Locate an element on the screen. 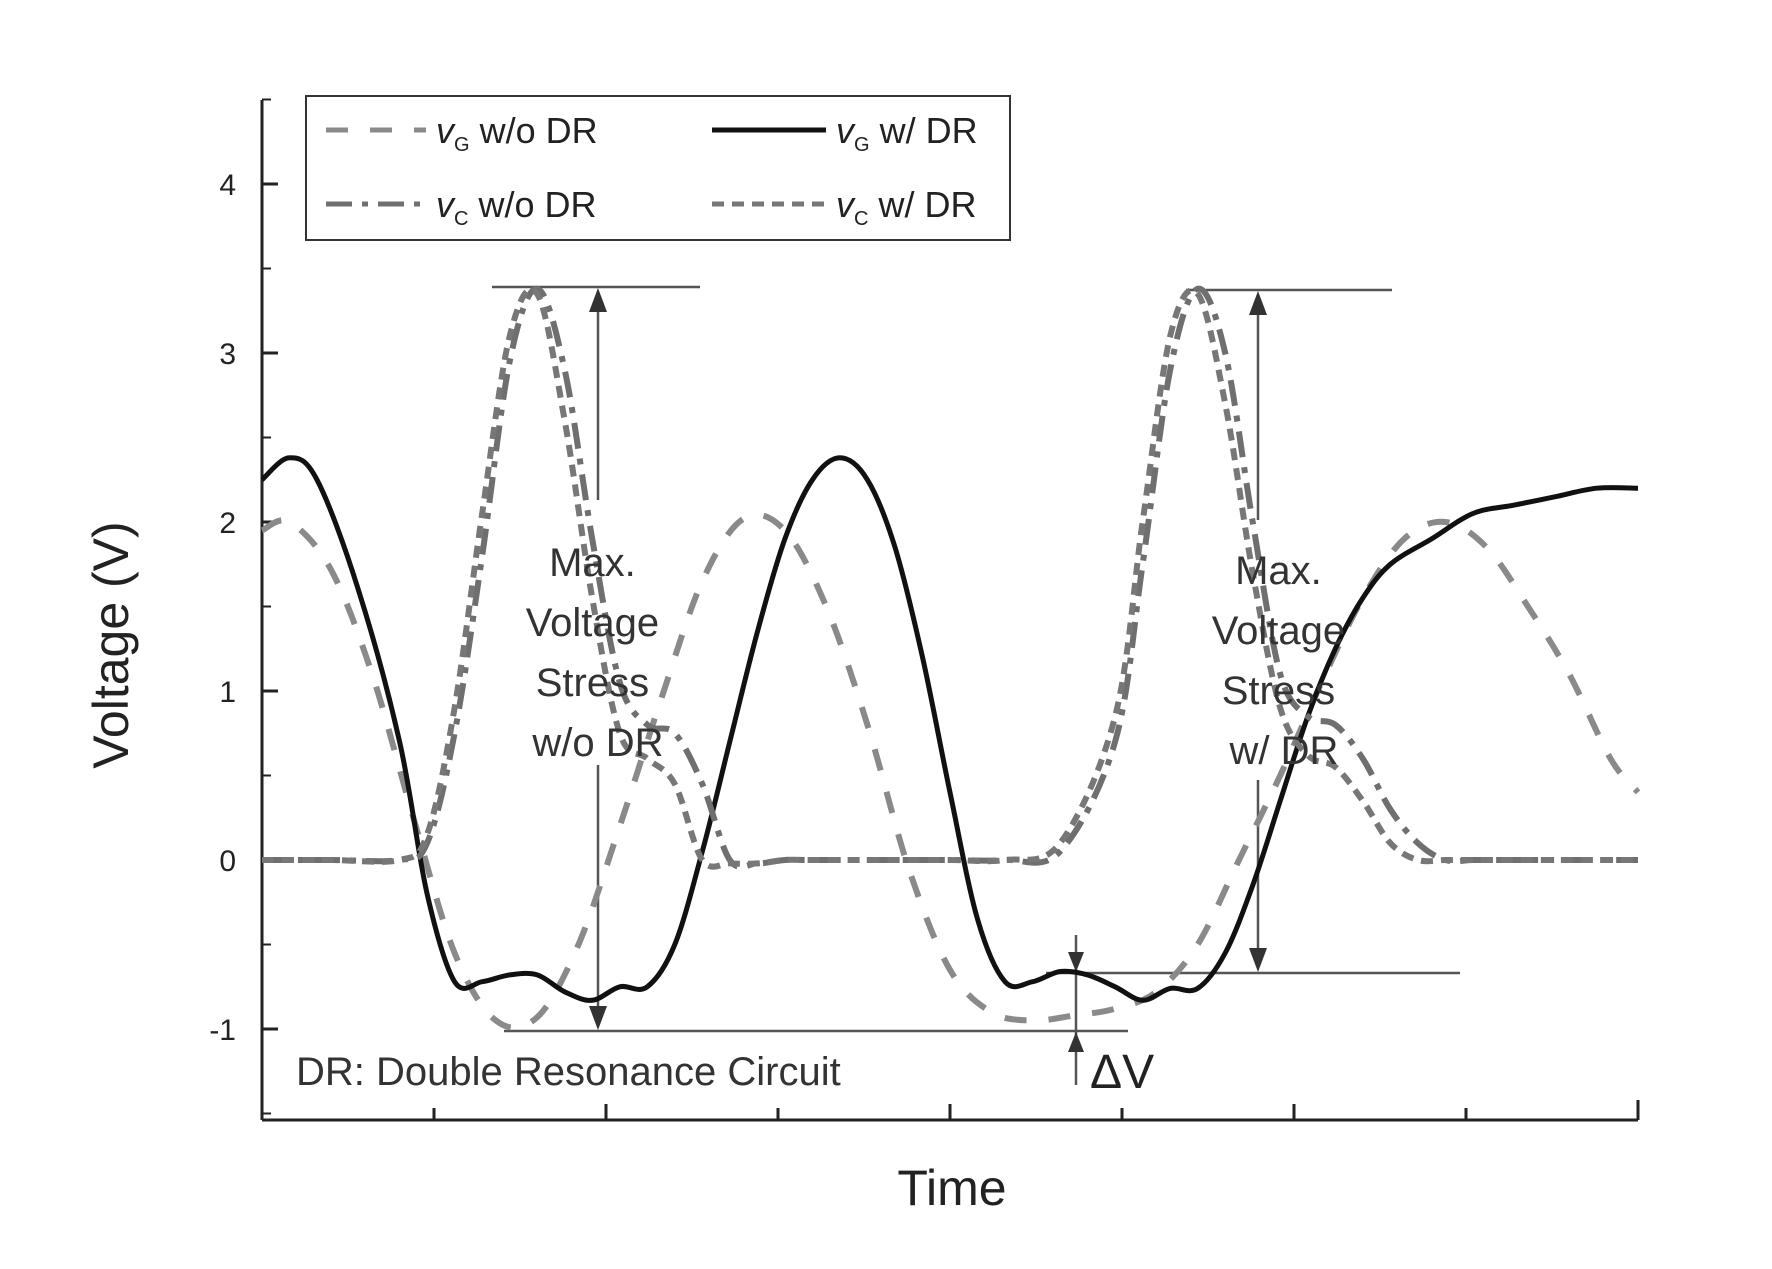 The image size is (1772, 1269). stress-label-wo-line2: Voltage is located at coordinates (592, 623).